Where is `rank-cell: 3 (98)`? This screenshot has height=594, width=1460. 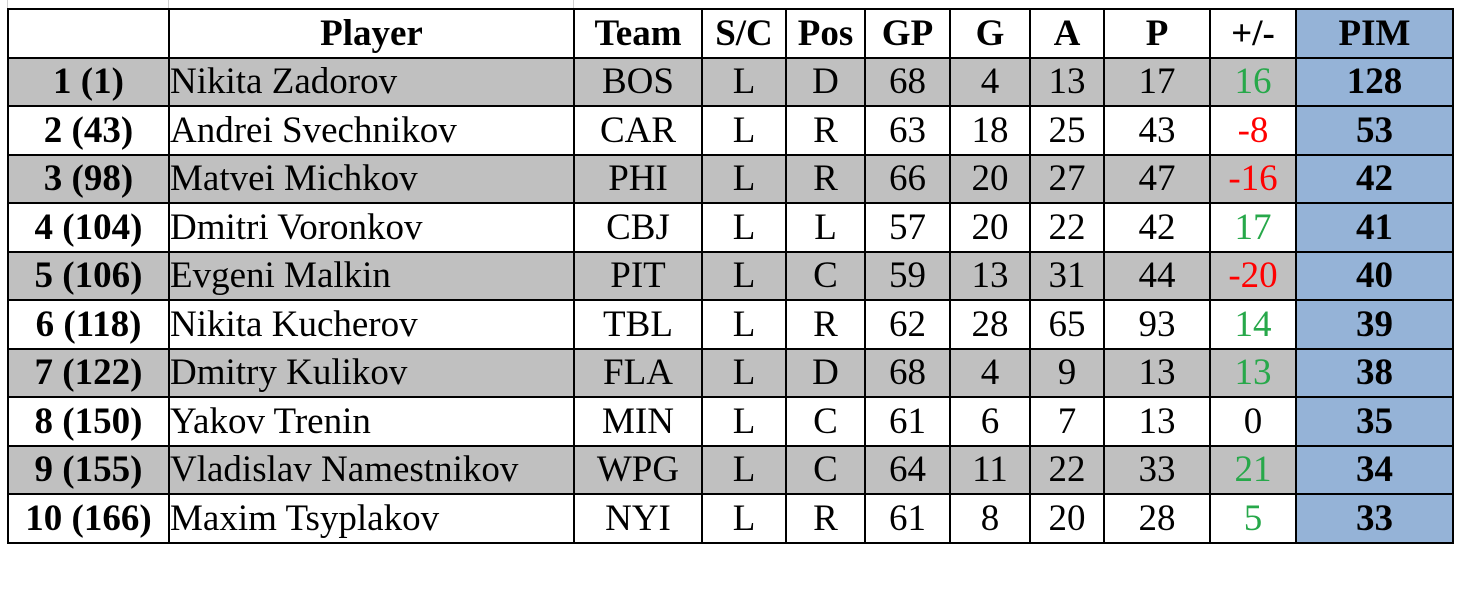 rank-cell: 3 (98) is located at coordinates (88, 178).